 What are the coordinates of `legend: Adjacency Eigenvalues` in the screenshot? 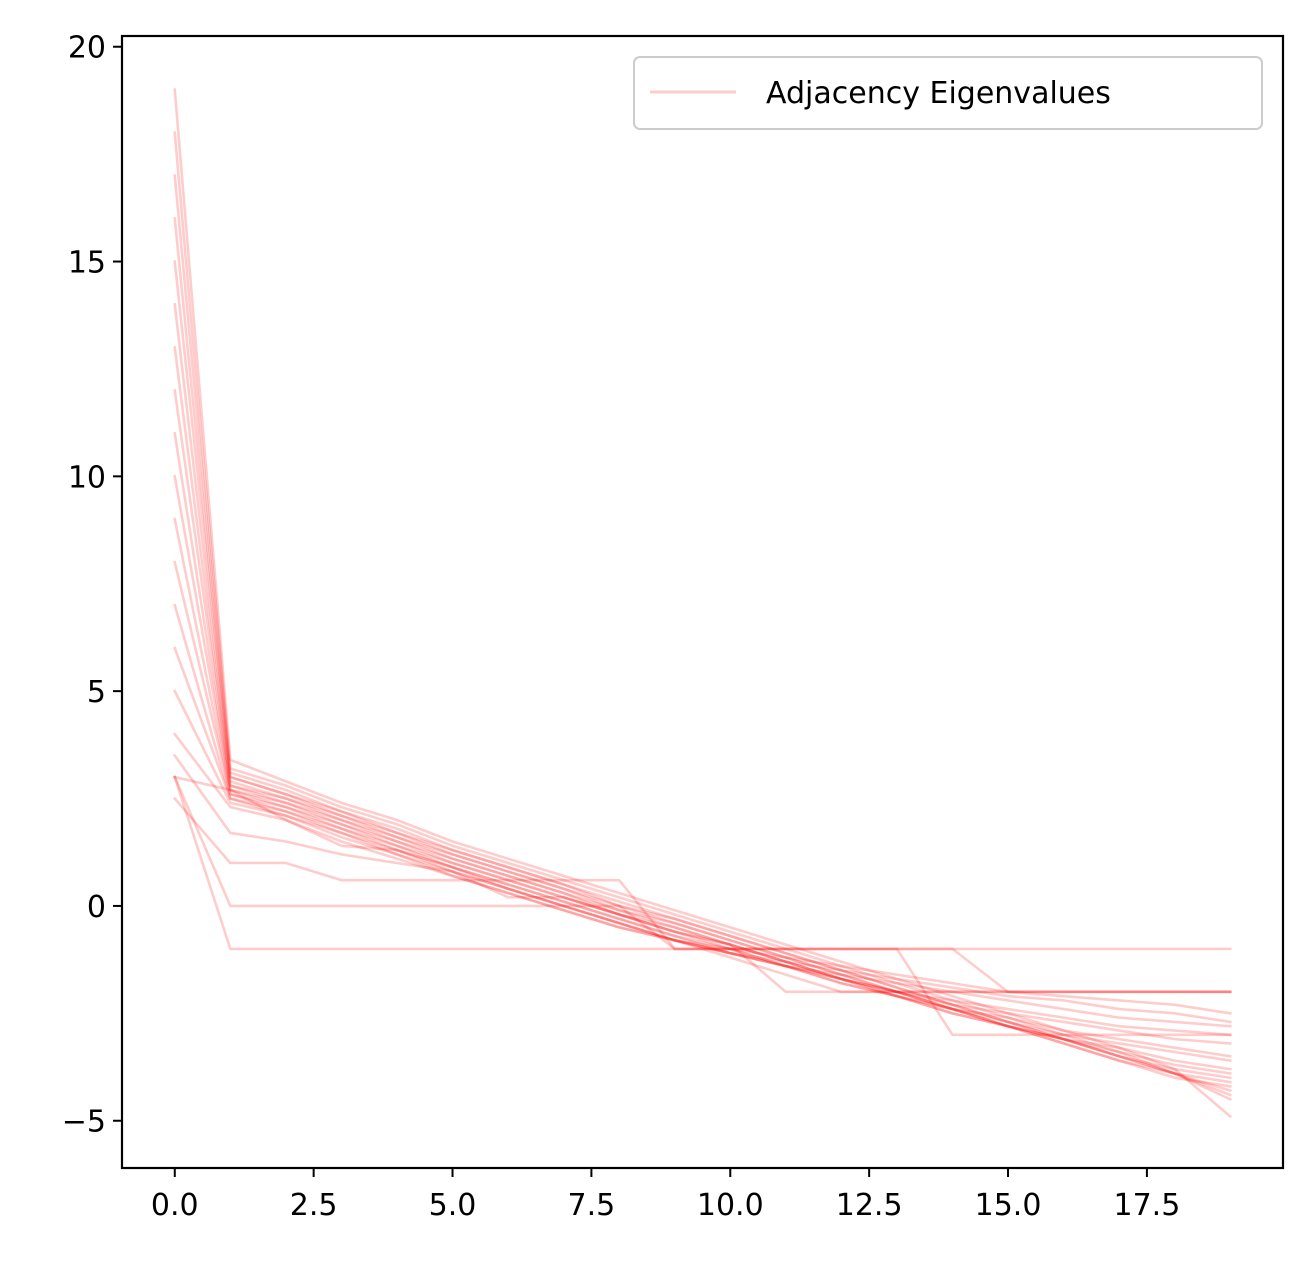 It's located at (948, 93).